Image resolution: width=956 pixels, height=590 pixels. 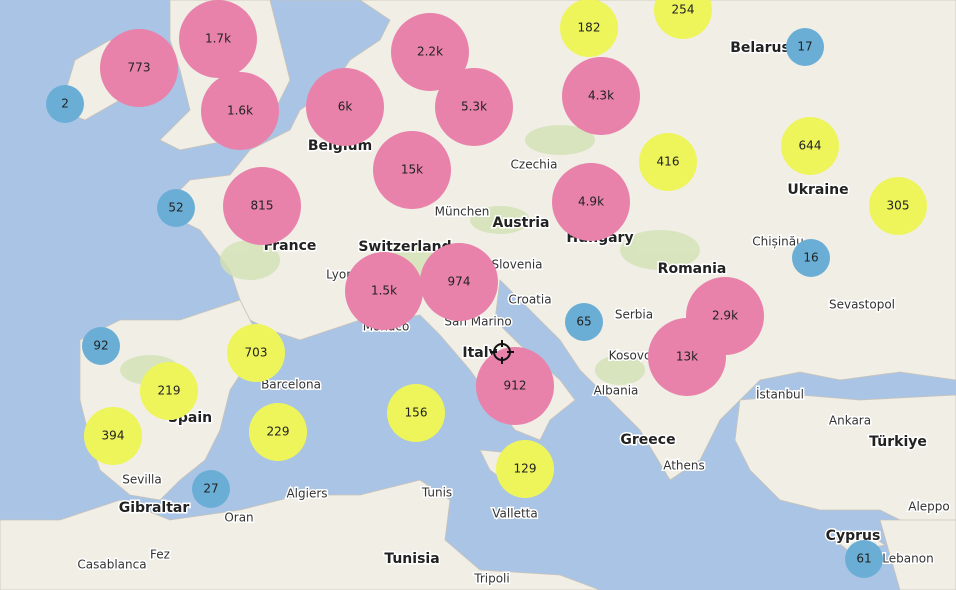 What do you see at coordinates (436, 493) in the screenshot?
I see `place-label: Tunis` at bounding box center [436, 493].